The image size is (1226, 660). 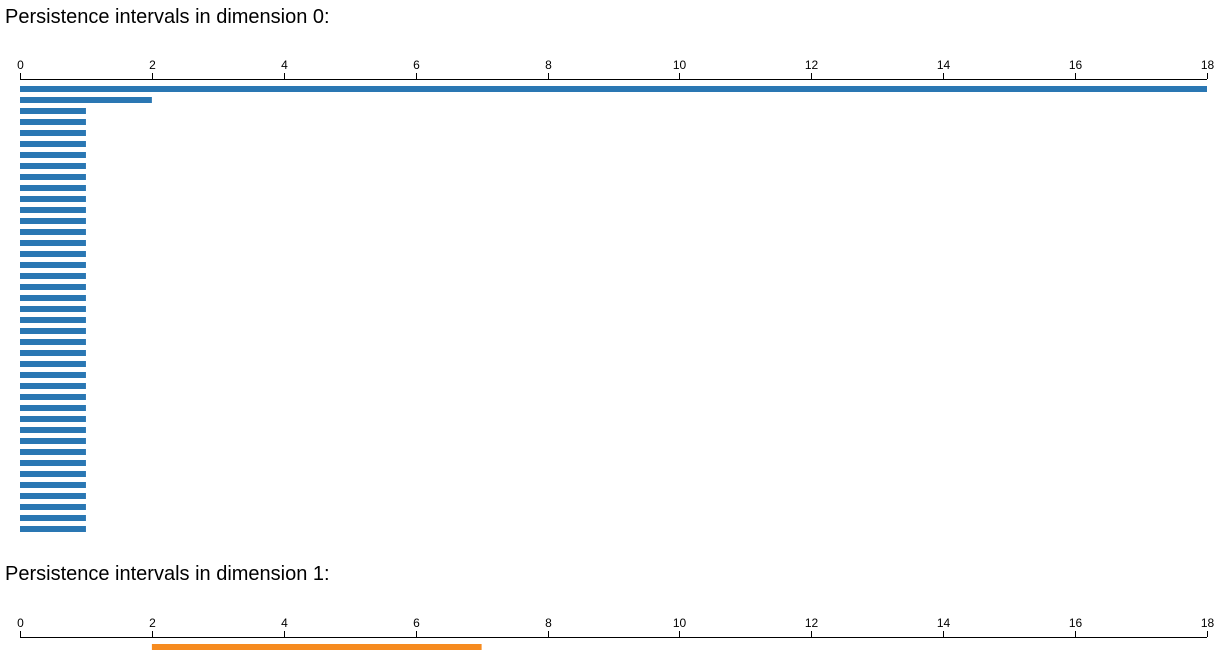 What do you see at coordinates (167, 17) in the screenshot?
I see `chart-title-dimension-0: Persistence intervals in dimension 0:` at bounding box center [167, 17].